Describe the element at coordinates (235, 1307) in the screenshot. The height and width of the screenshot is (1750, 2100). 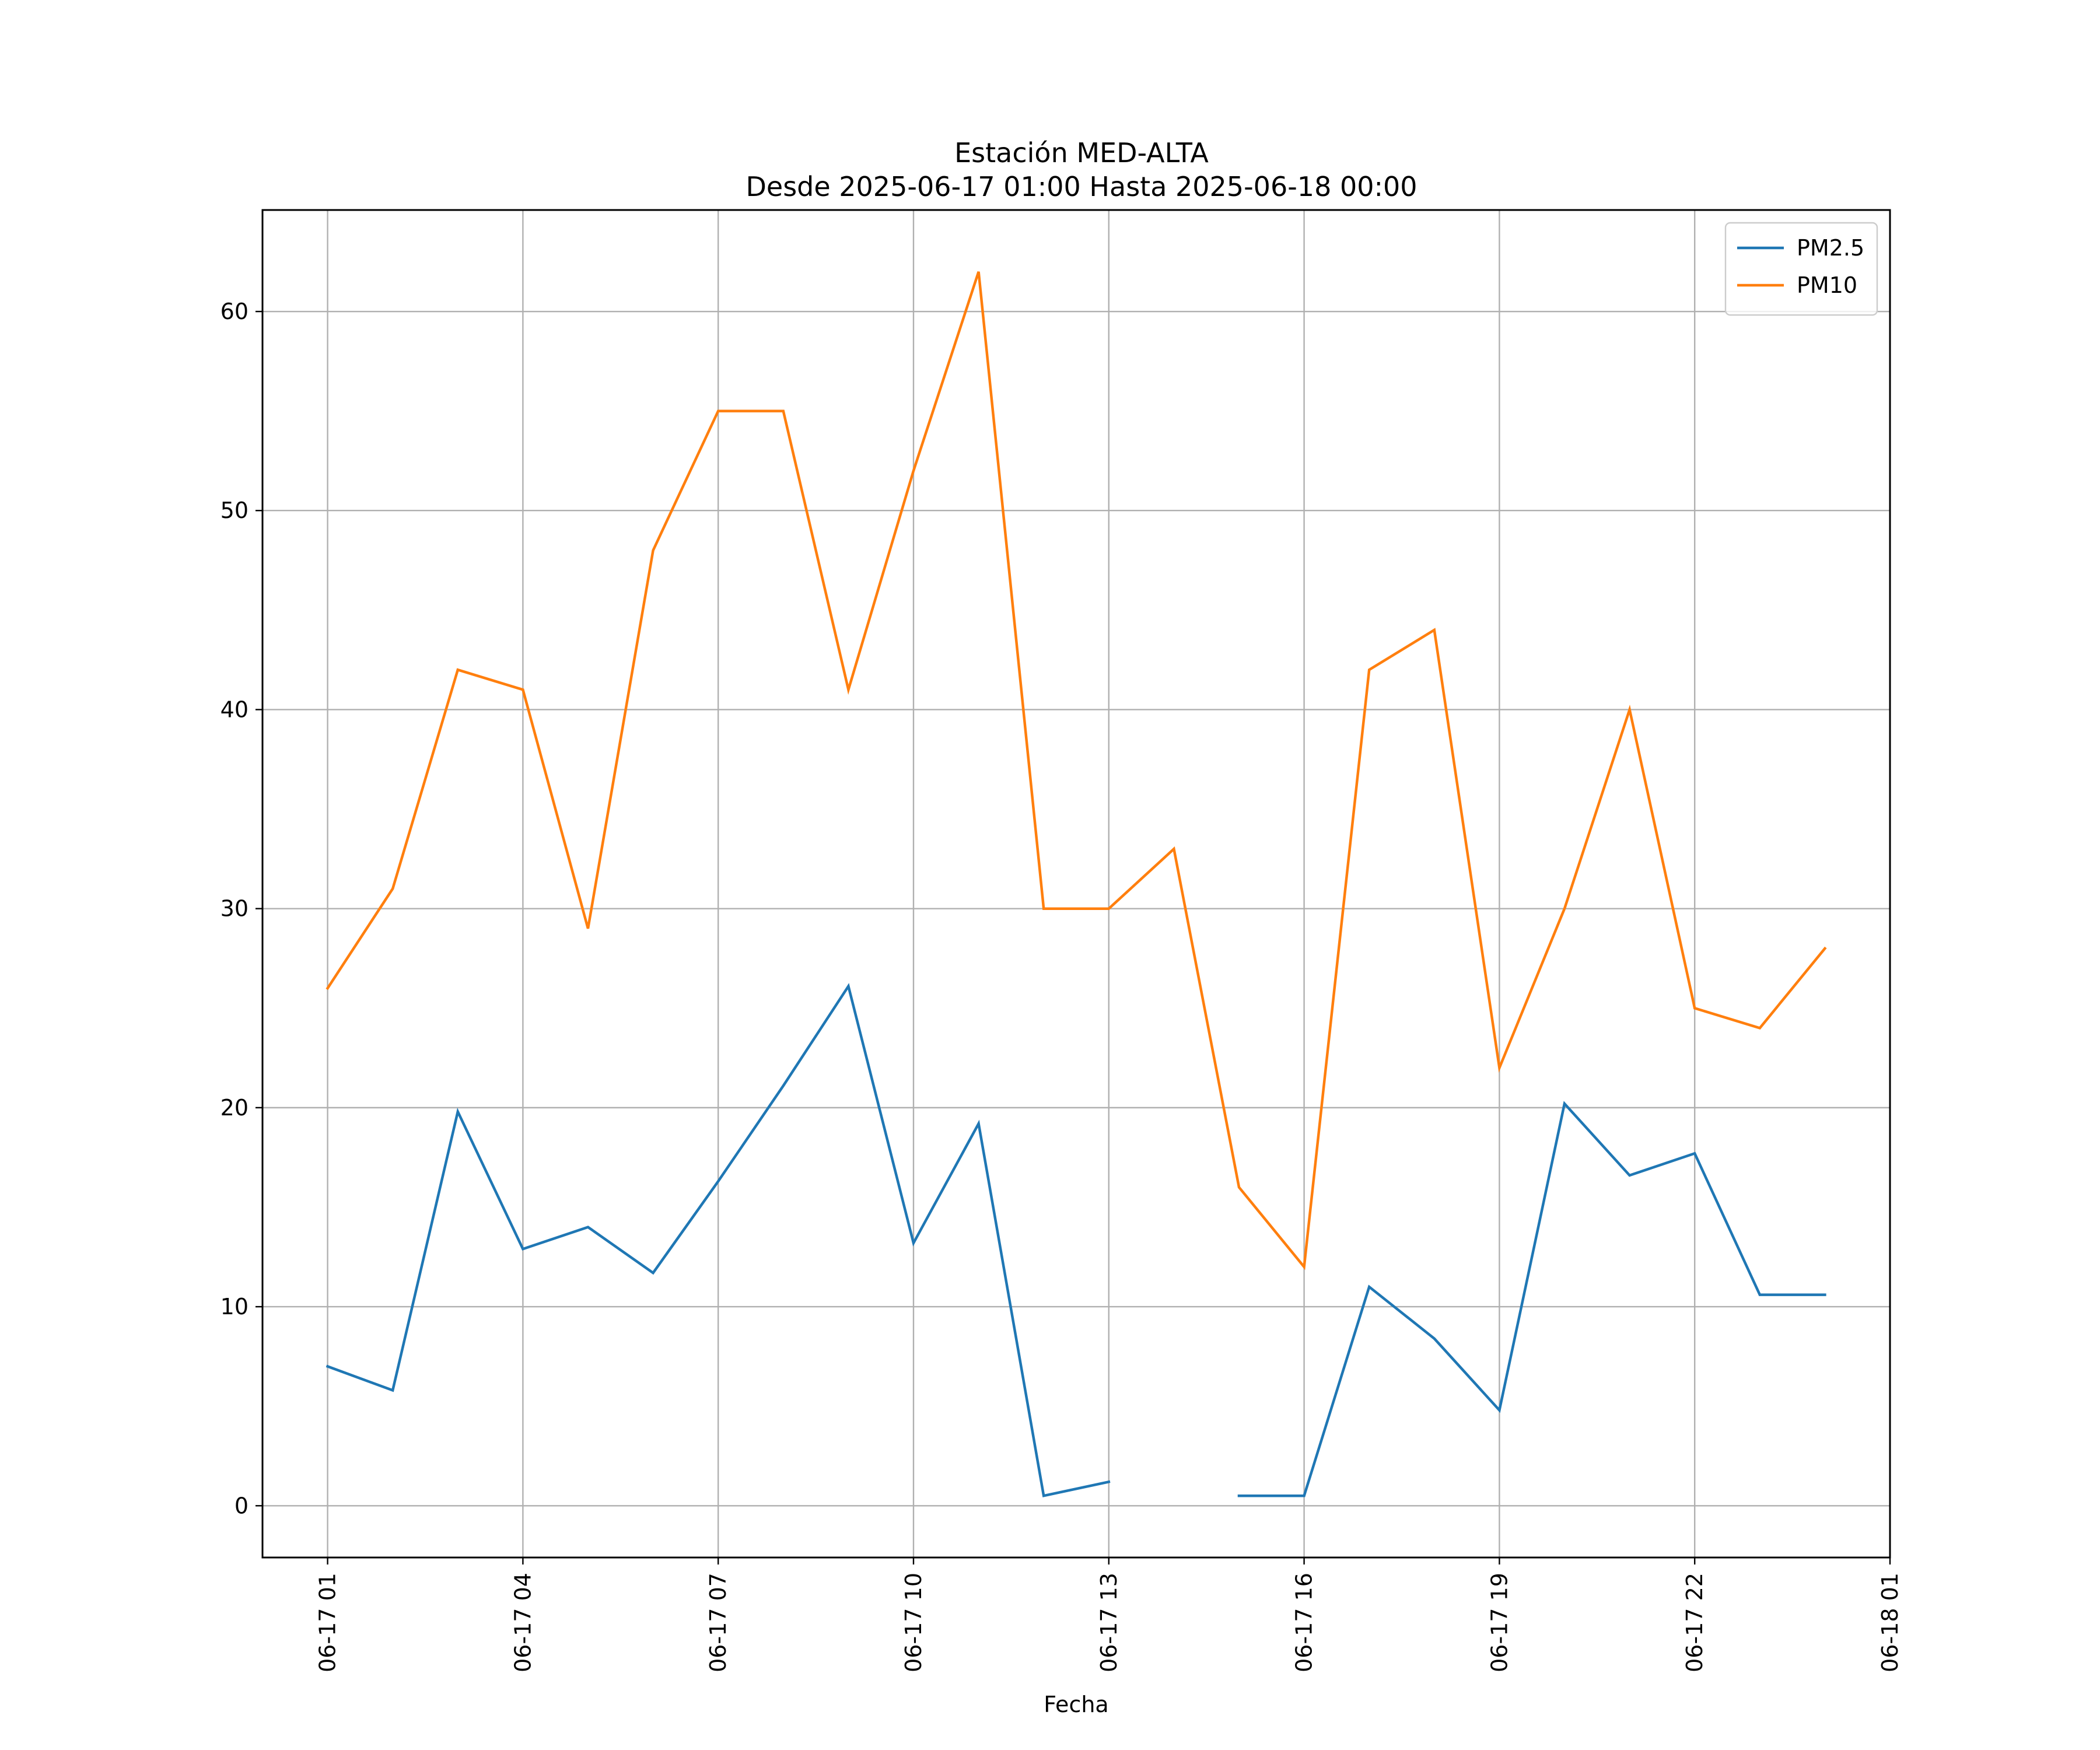
I see `y-tick-label: 10` at that location.